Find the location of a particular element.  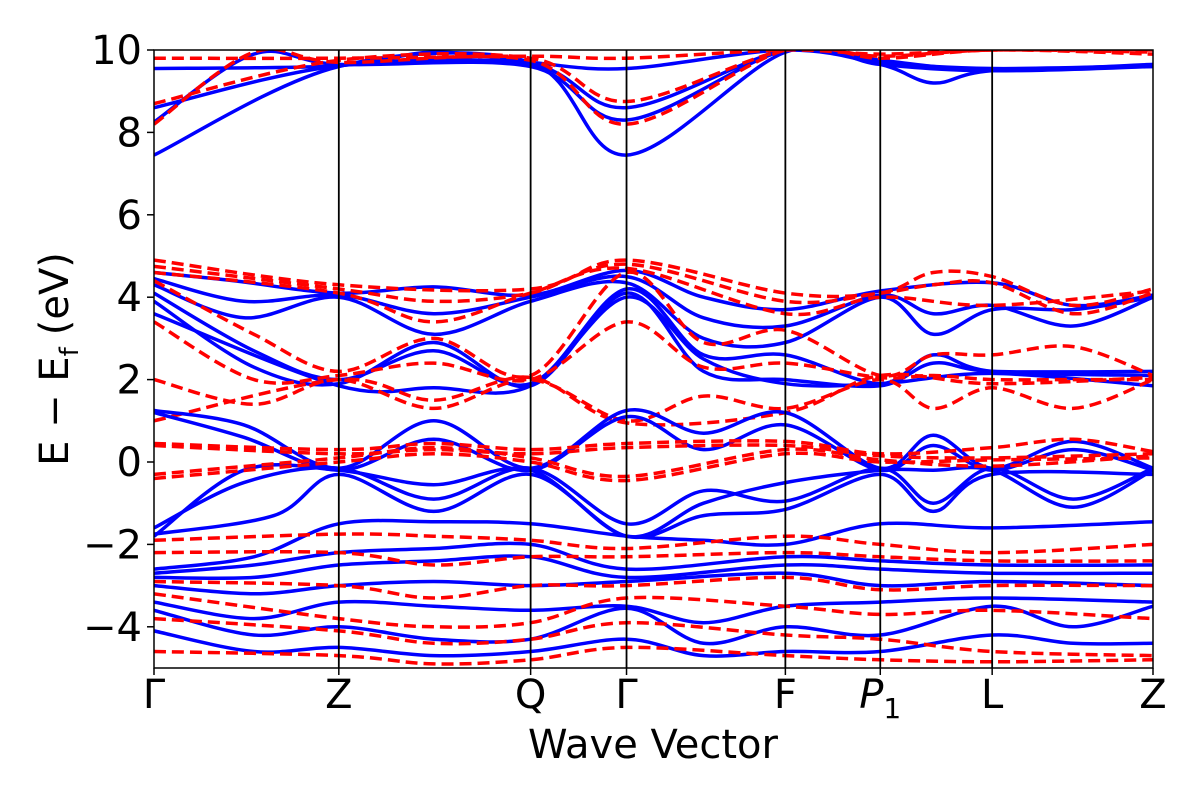

x-tick-label-main-4: F is located at coordinates (785, 695).